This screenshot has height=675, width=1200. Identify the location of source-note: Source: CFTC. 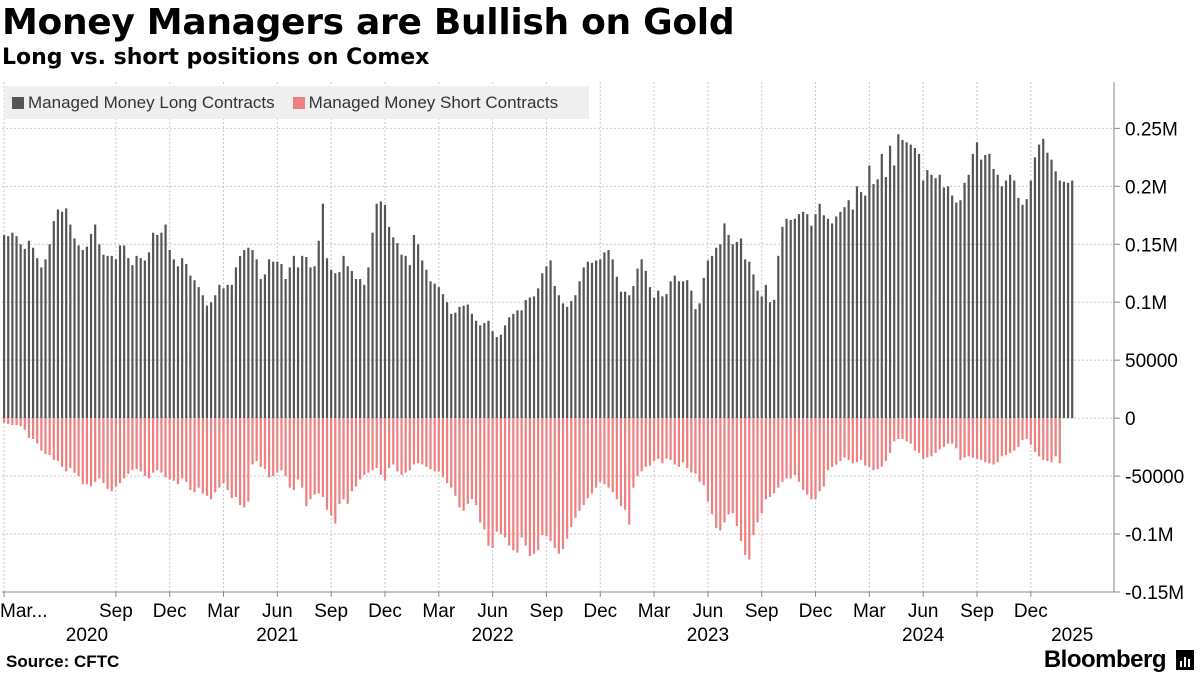
(63, 661).